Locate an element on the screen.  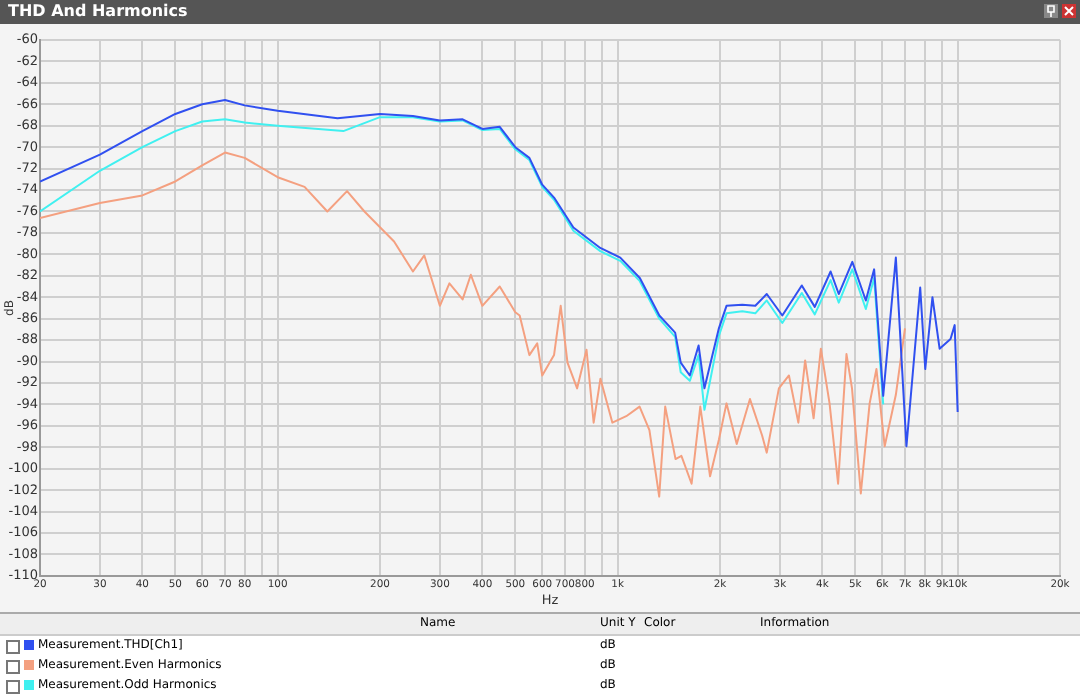
chart-title: THD And Harmonics is located at coordinates (97, 11).